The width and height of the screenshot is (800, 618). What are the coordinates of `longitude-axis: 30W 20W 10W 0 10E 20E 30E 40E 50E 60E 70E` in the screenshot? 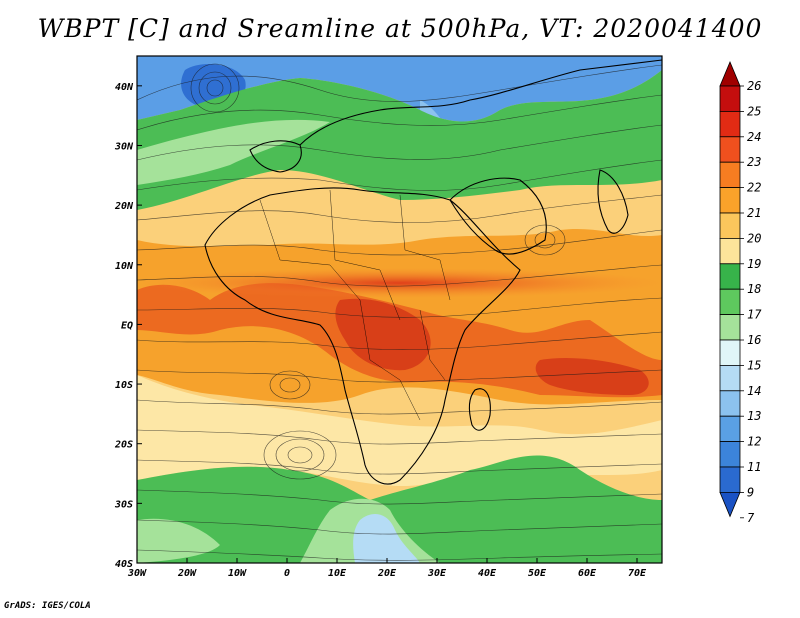 It's located at (387, 568).